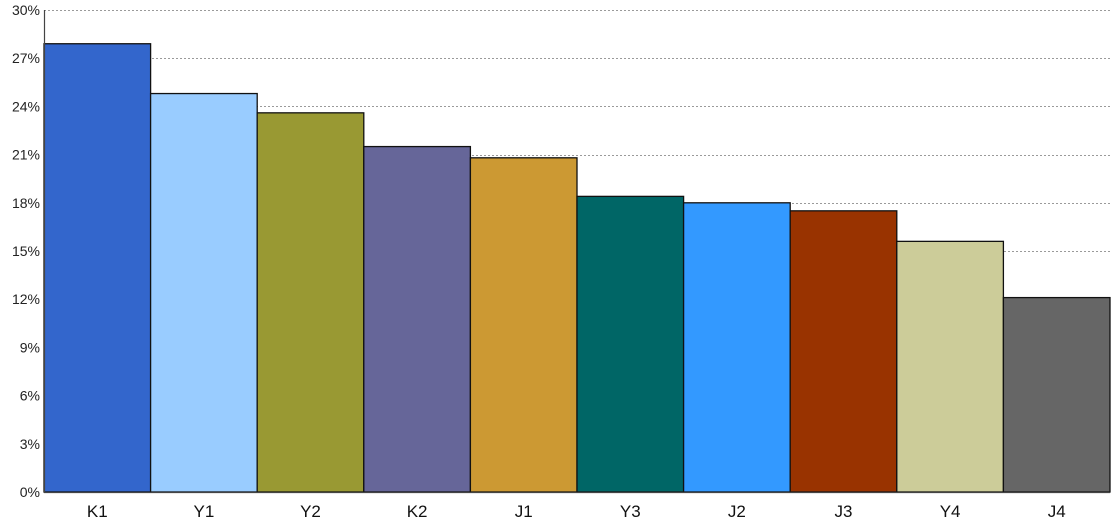 The image size is (1112, 529). Describe the element at coordinates (203, 292) in the screenshot. I see `bar-y1` at that location.